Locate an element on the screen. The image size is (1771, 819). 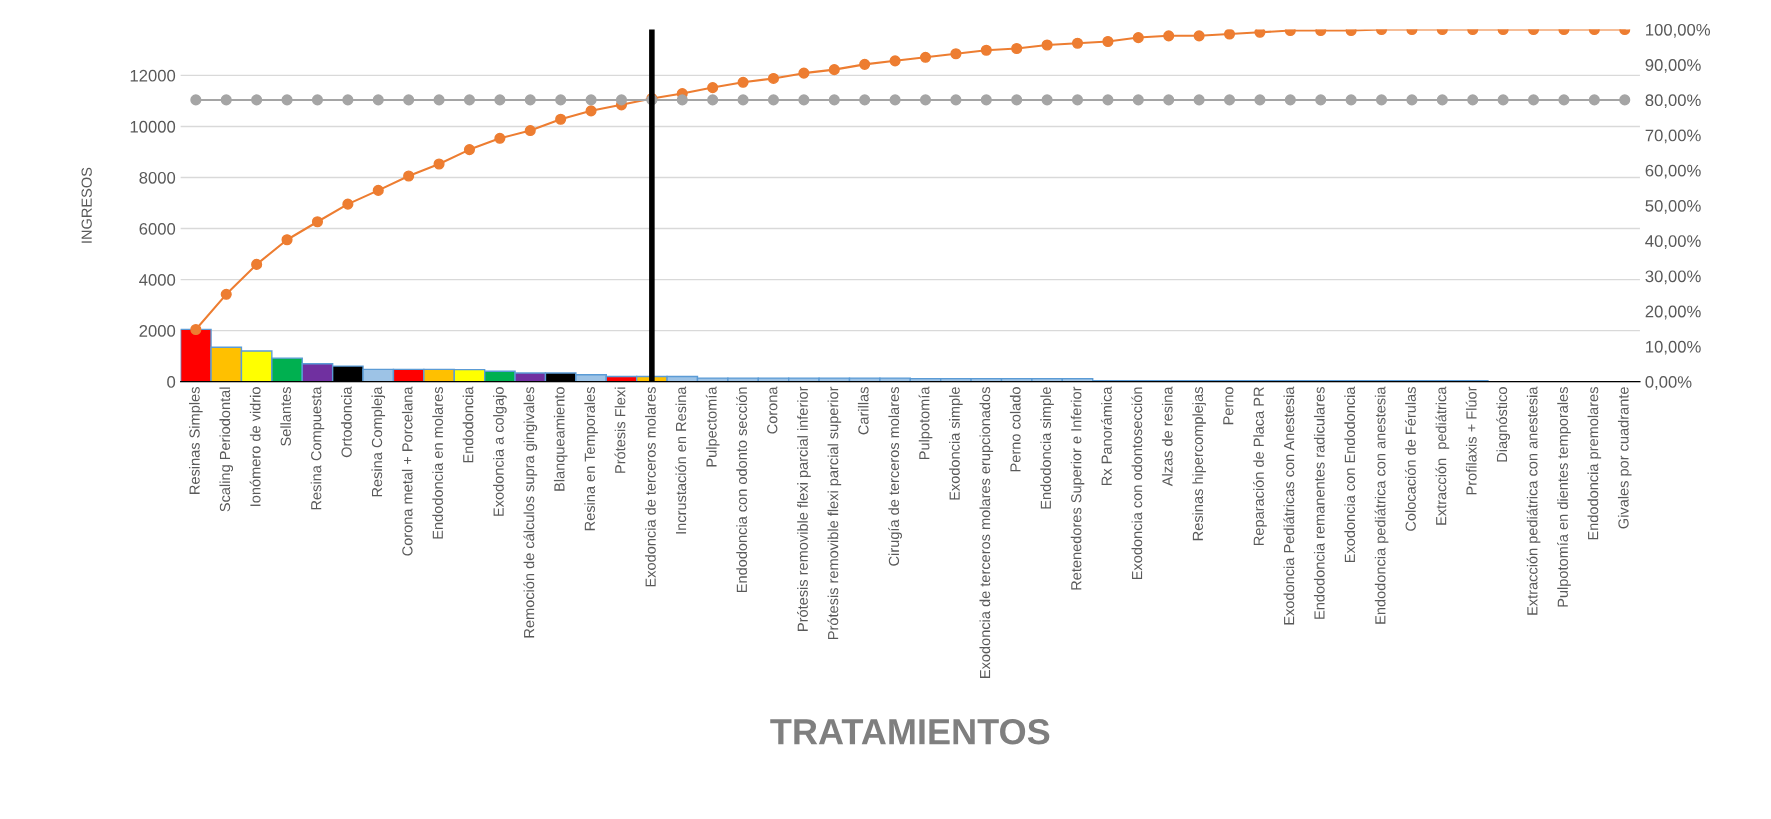
x-tick-label: Prótesis removible flexi parcial superior is located at coordinates (834, 512).